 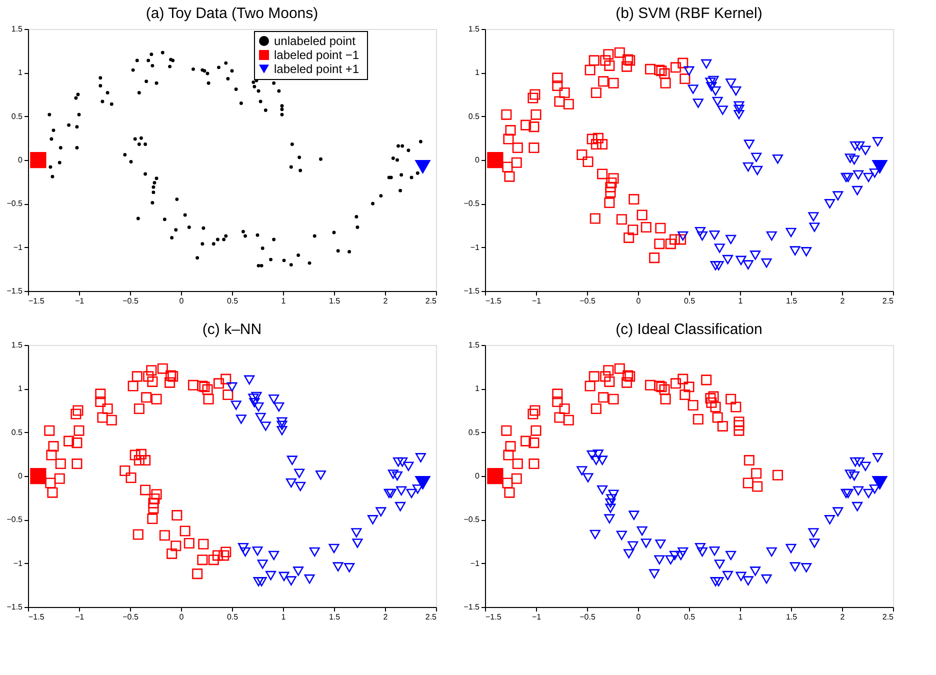 What do you see at coordinates (317, 55) in the screenshot?
I see `legend-label: labeled point −1` at bounding box center [317, 55].